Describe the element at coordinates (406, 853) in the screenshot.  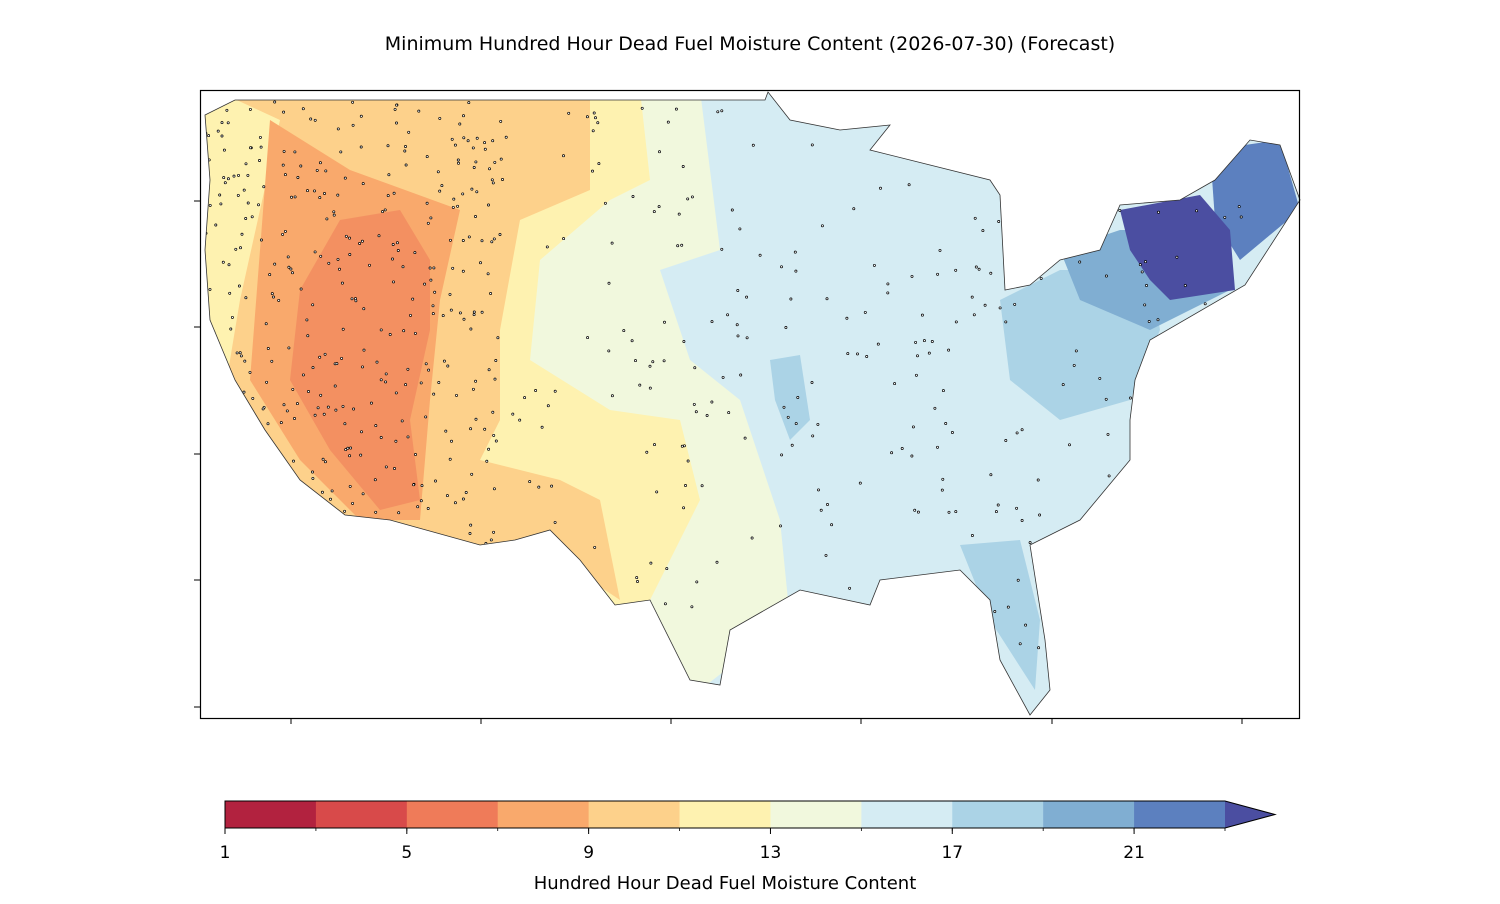
I see `colorbar-tick-label: 5` at that location.